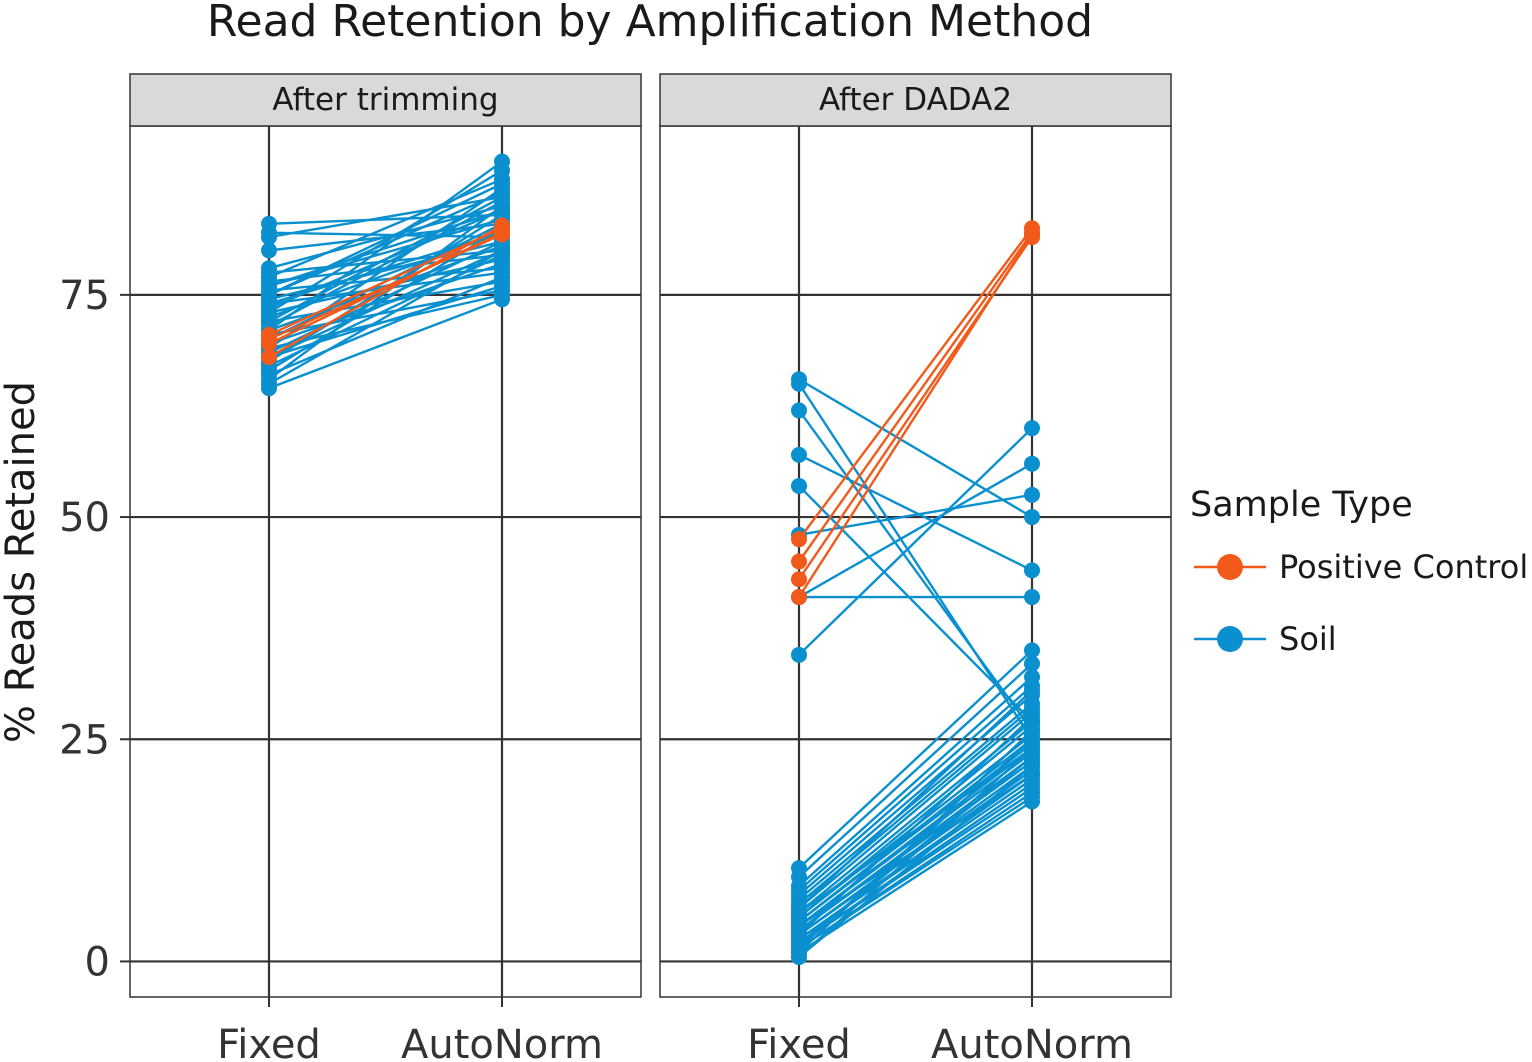 This screenshot has width=1532, height=1062. What do you see at coordinates (1301, 505) in the screenshot?
I see `legend-title: Sample Type` at bounding box center [1301, 505].